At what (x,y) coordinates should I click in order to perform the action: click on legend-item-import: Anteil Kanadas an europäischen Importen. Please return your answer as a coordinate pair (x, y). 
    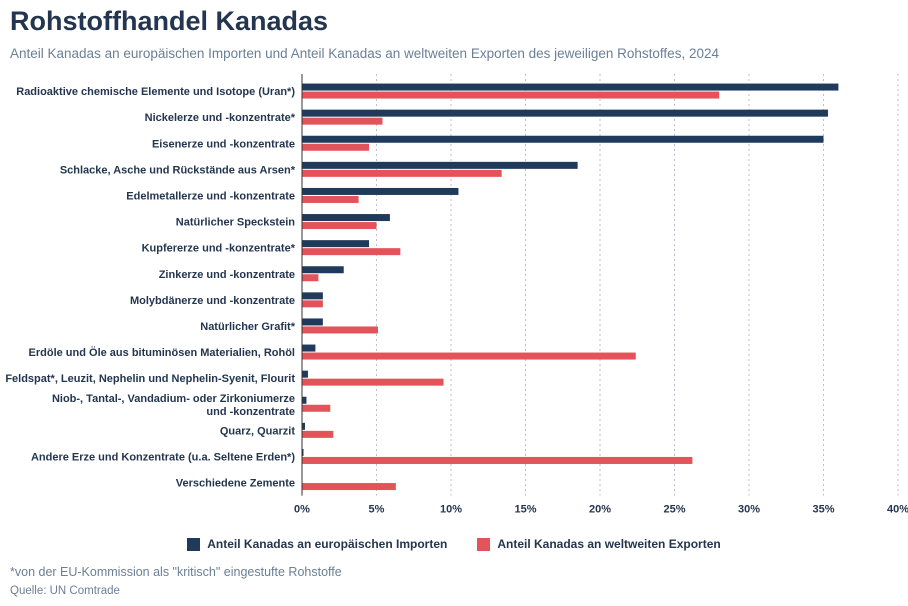
    Looking at the image, I should click on (317, 544).